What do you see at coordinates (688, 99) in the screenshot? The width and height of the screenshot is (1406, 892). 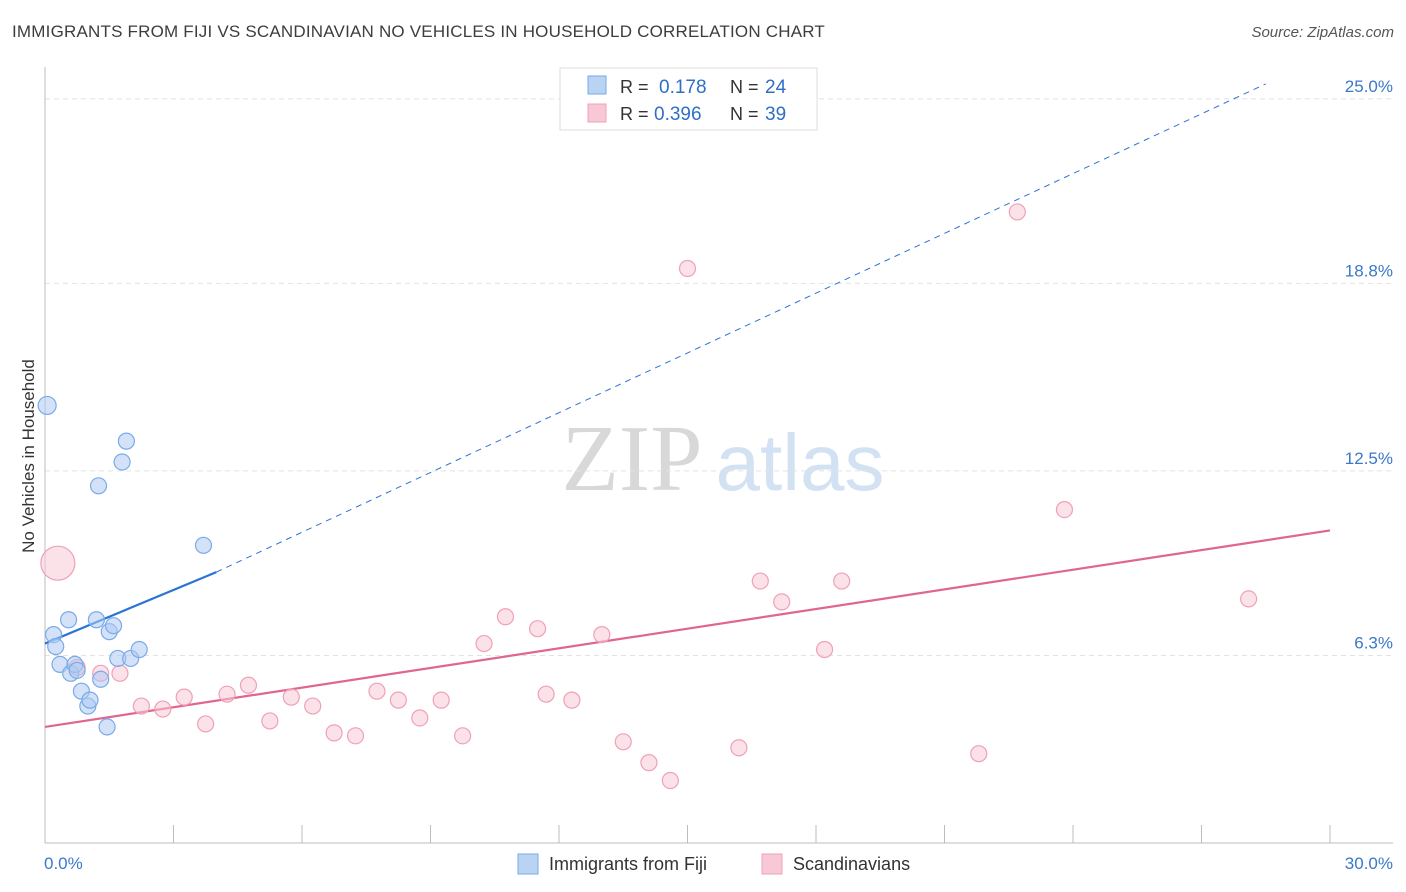 I see `stats-legend: R = 0.178 N = 24 R = 0.396 N = 39` at bounding box center [688, 99].